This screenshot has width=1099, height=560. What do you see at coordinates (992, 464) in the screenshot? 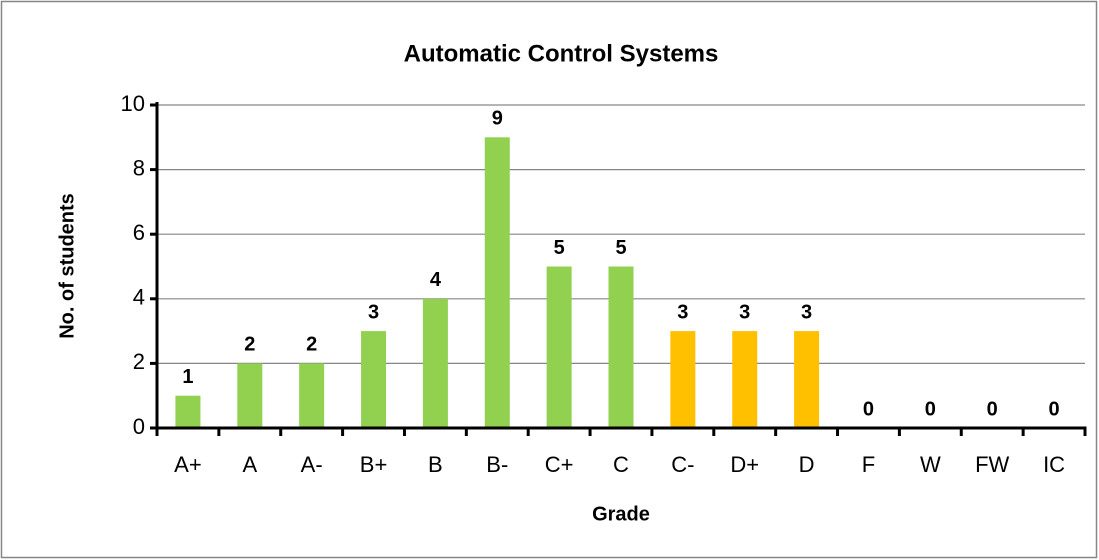
I see `x-tick-label: FW` at bounding box center [992, 464].